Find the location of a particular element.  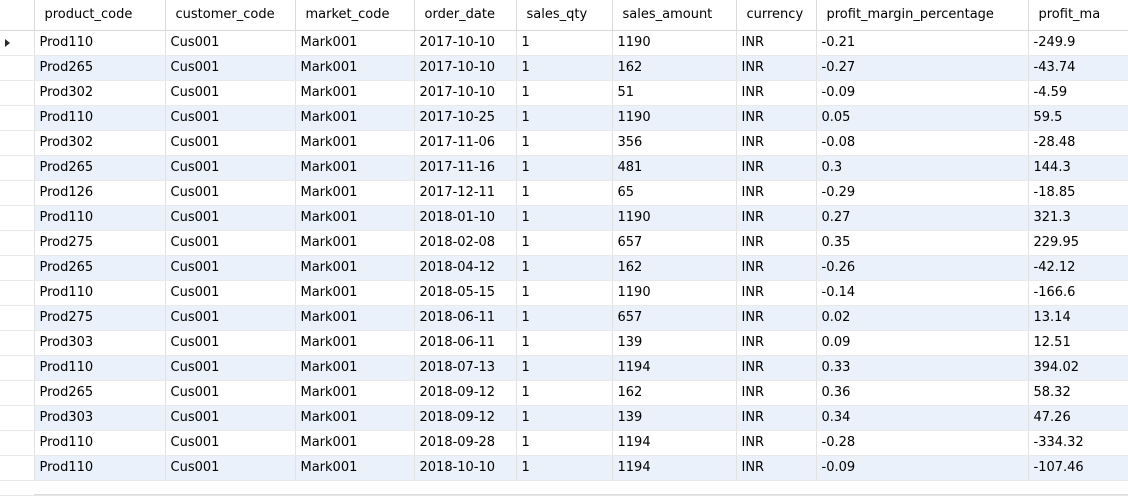

cell-profit-margin: -249.9 is located at coordinates (1078, 43).